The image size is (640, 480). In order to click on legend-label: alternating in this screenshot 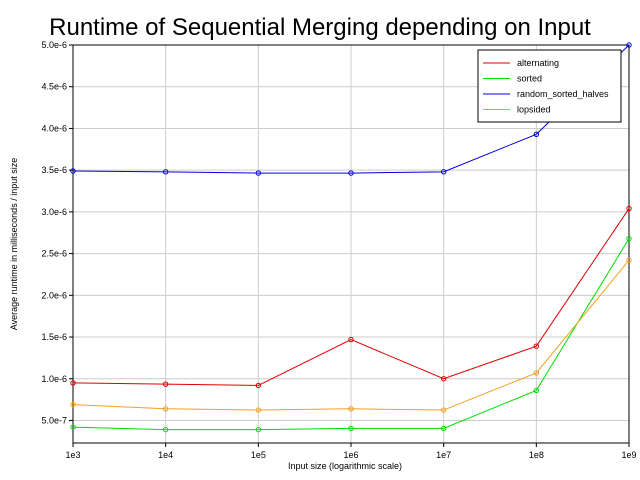, I will do `click(538, 63)`.